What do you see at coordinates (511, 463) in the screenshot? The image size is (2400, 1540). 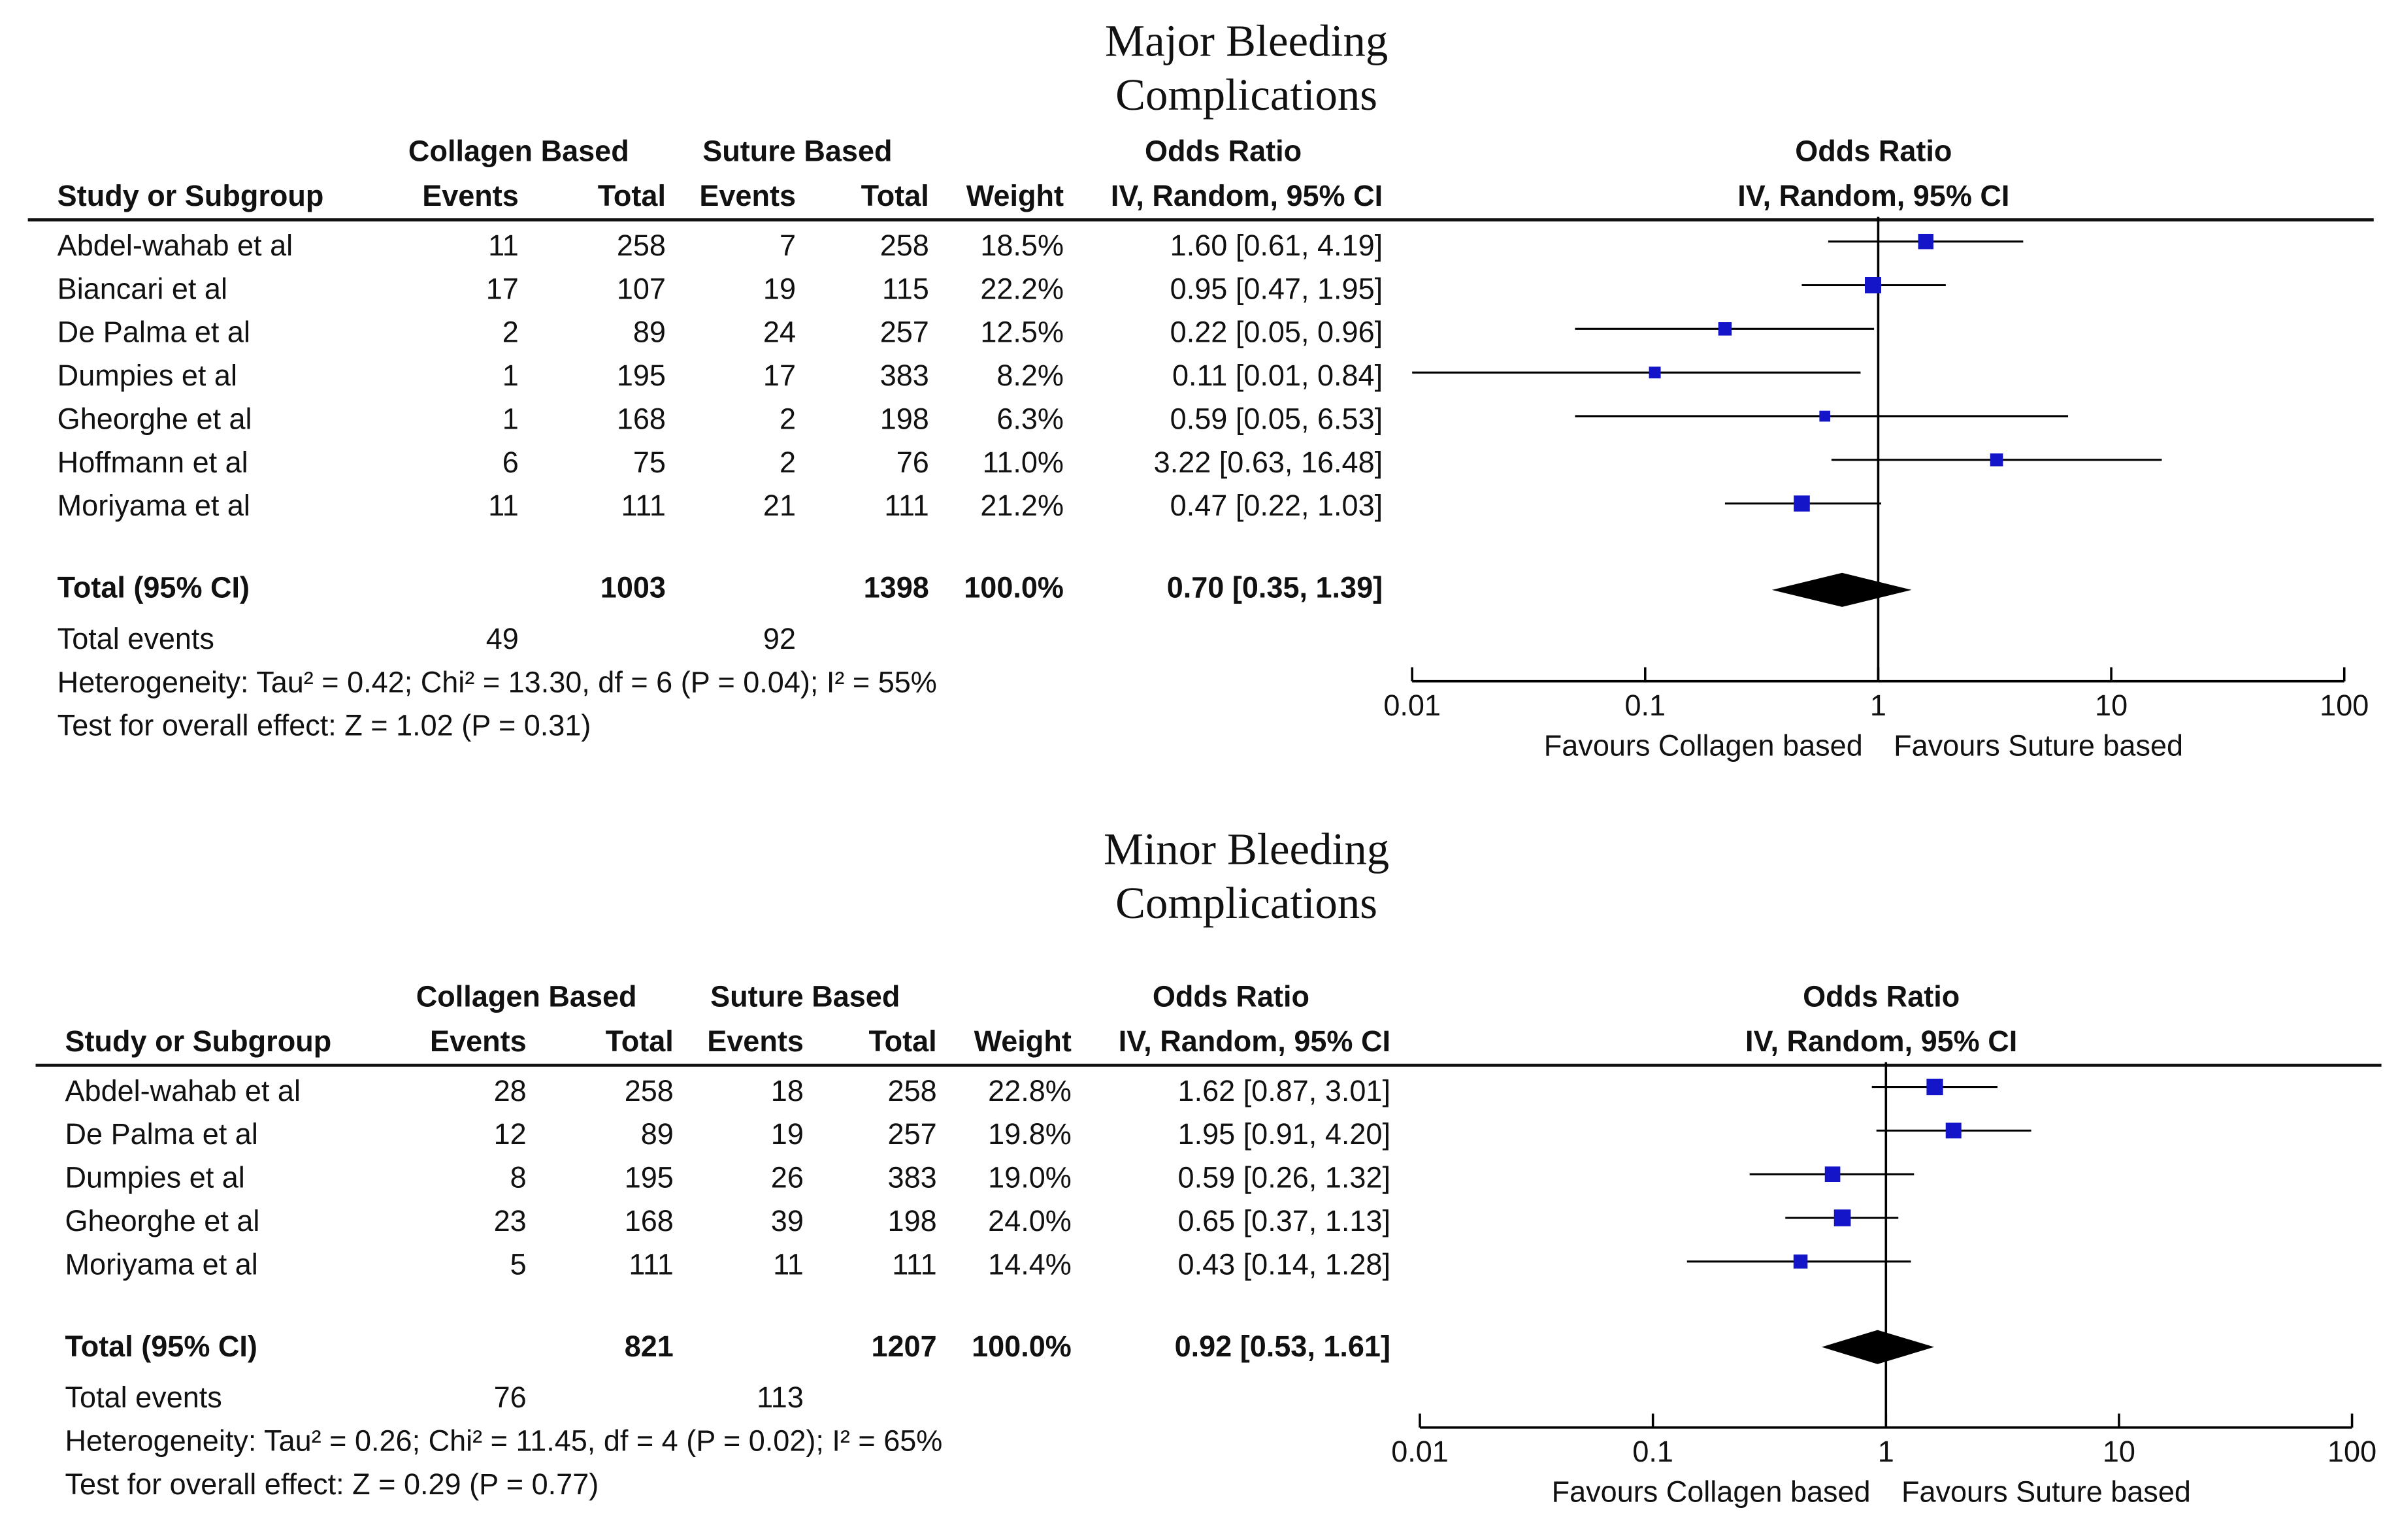 I see `collagen-events: 6` at bounding box center [511, 463].